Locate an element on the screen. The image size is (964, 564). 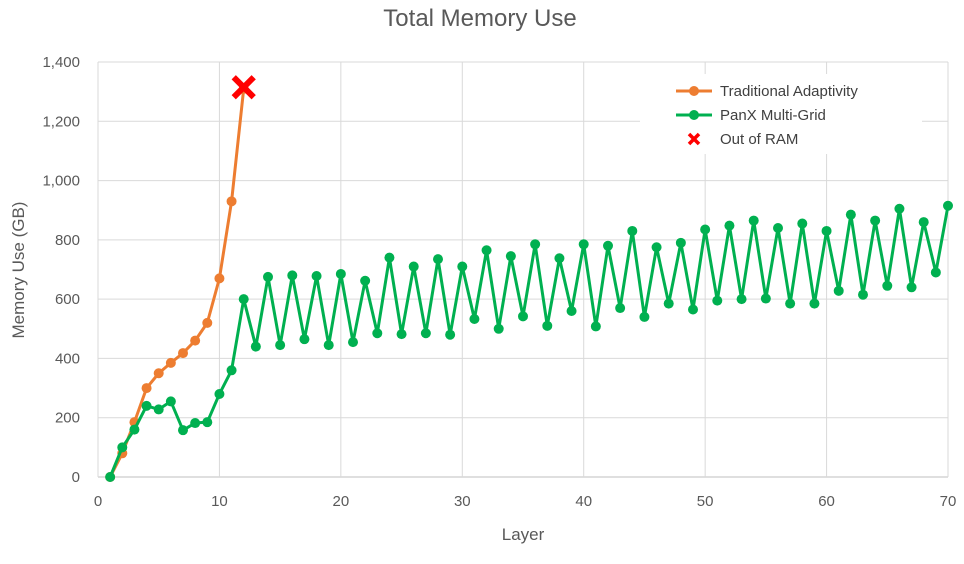
y-tick-label: 600 is located at coordinates (67, 299).